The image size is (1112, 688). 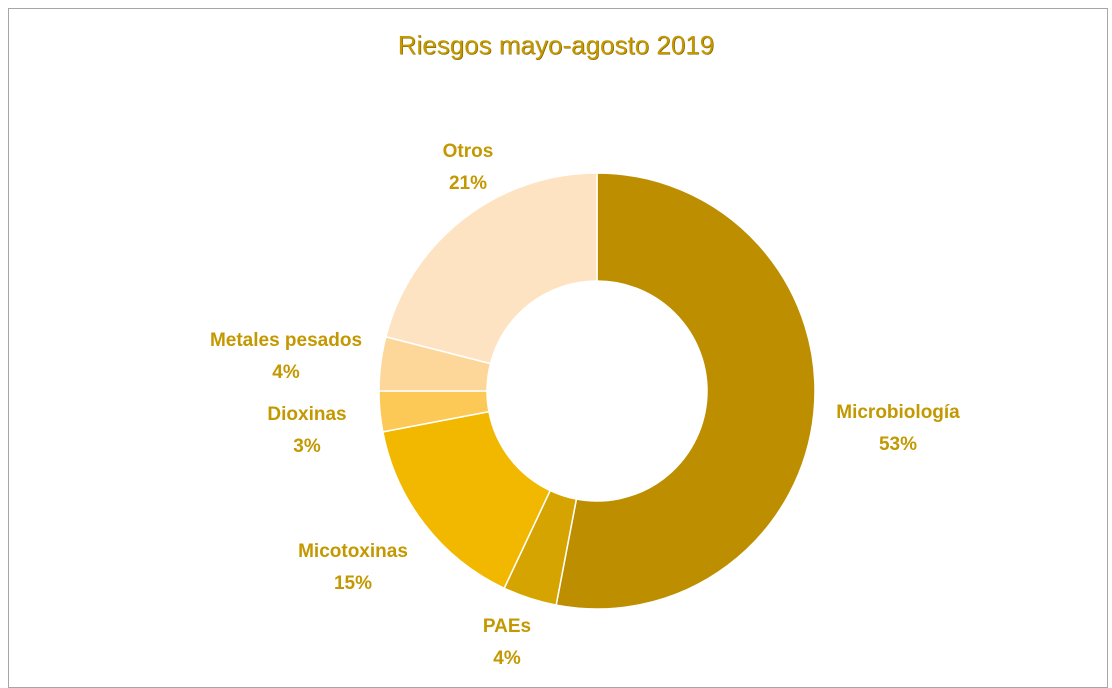 I want to click on slice-value-label: 21%, so click(x=468, y=183).